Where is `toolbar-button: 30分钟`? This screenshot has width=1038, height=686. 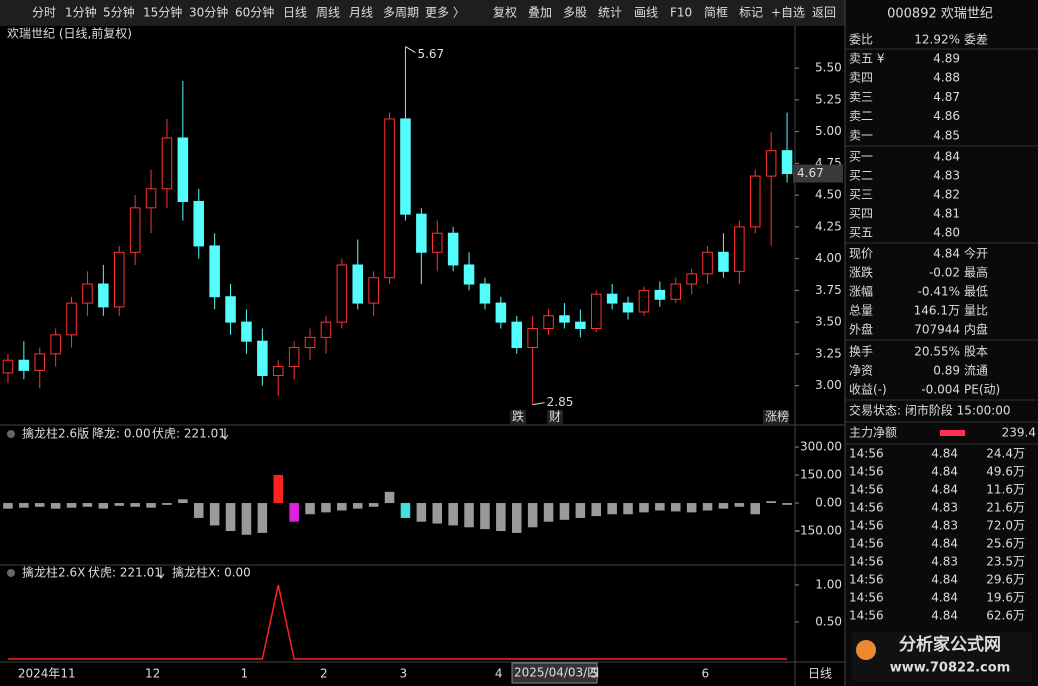
toolbar-button: 30分钟 is located at coordinates (208, 12).